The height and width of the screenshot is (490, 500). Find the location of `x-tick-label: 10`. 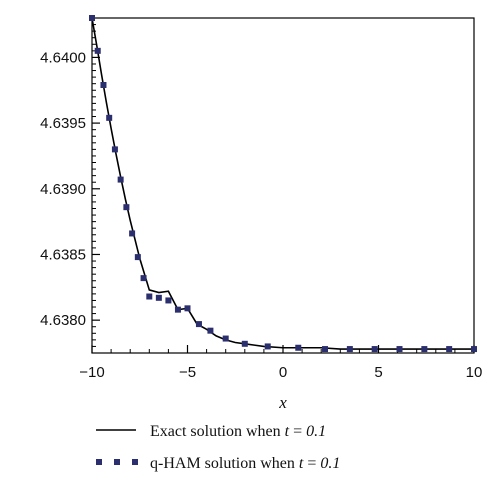

x-tick-label: 10 is located at coordinates (474, 372).